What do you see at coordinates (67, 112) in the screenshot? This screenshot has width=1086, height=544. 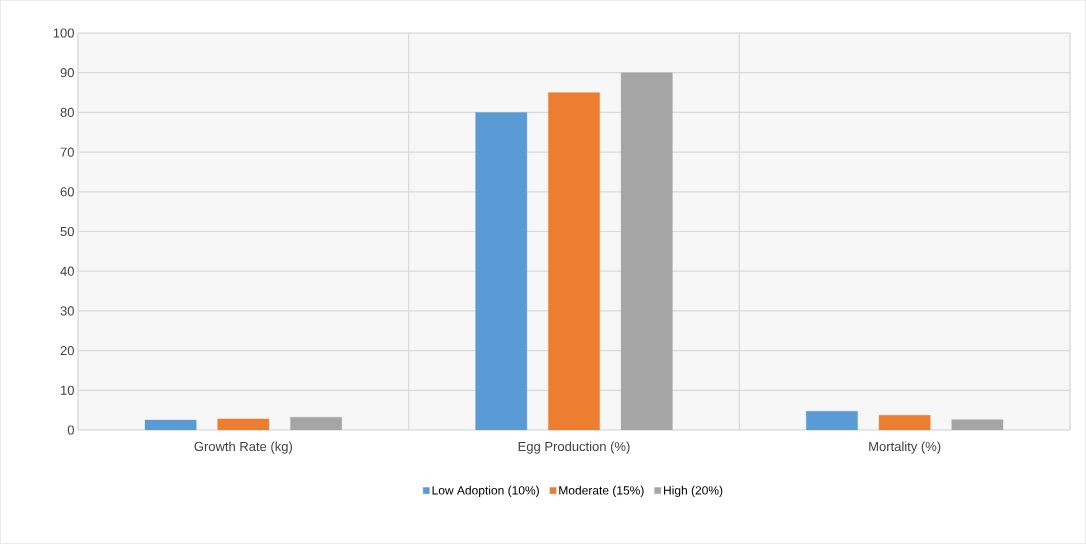 I see `y-tick-label: 80` at bounding box center [67, 112].